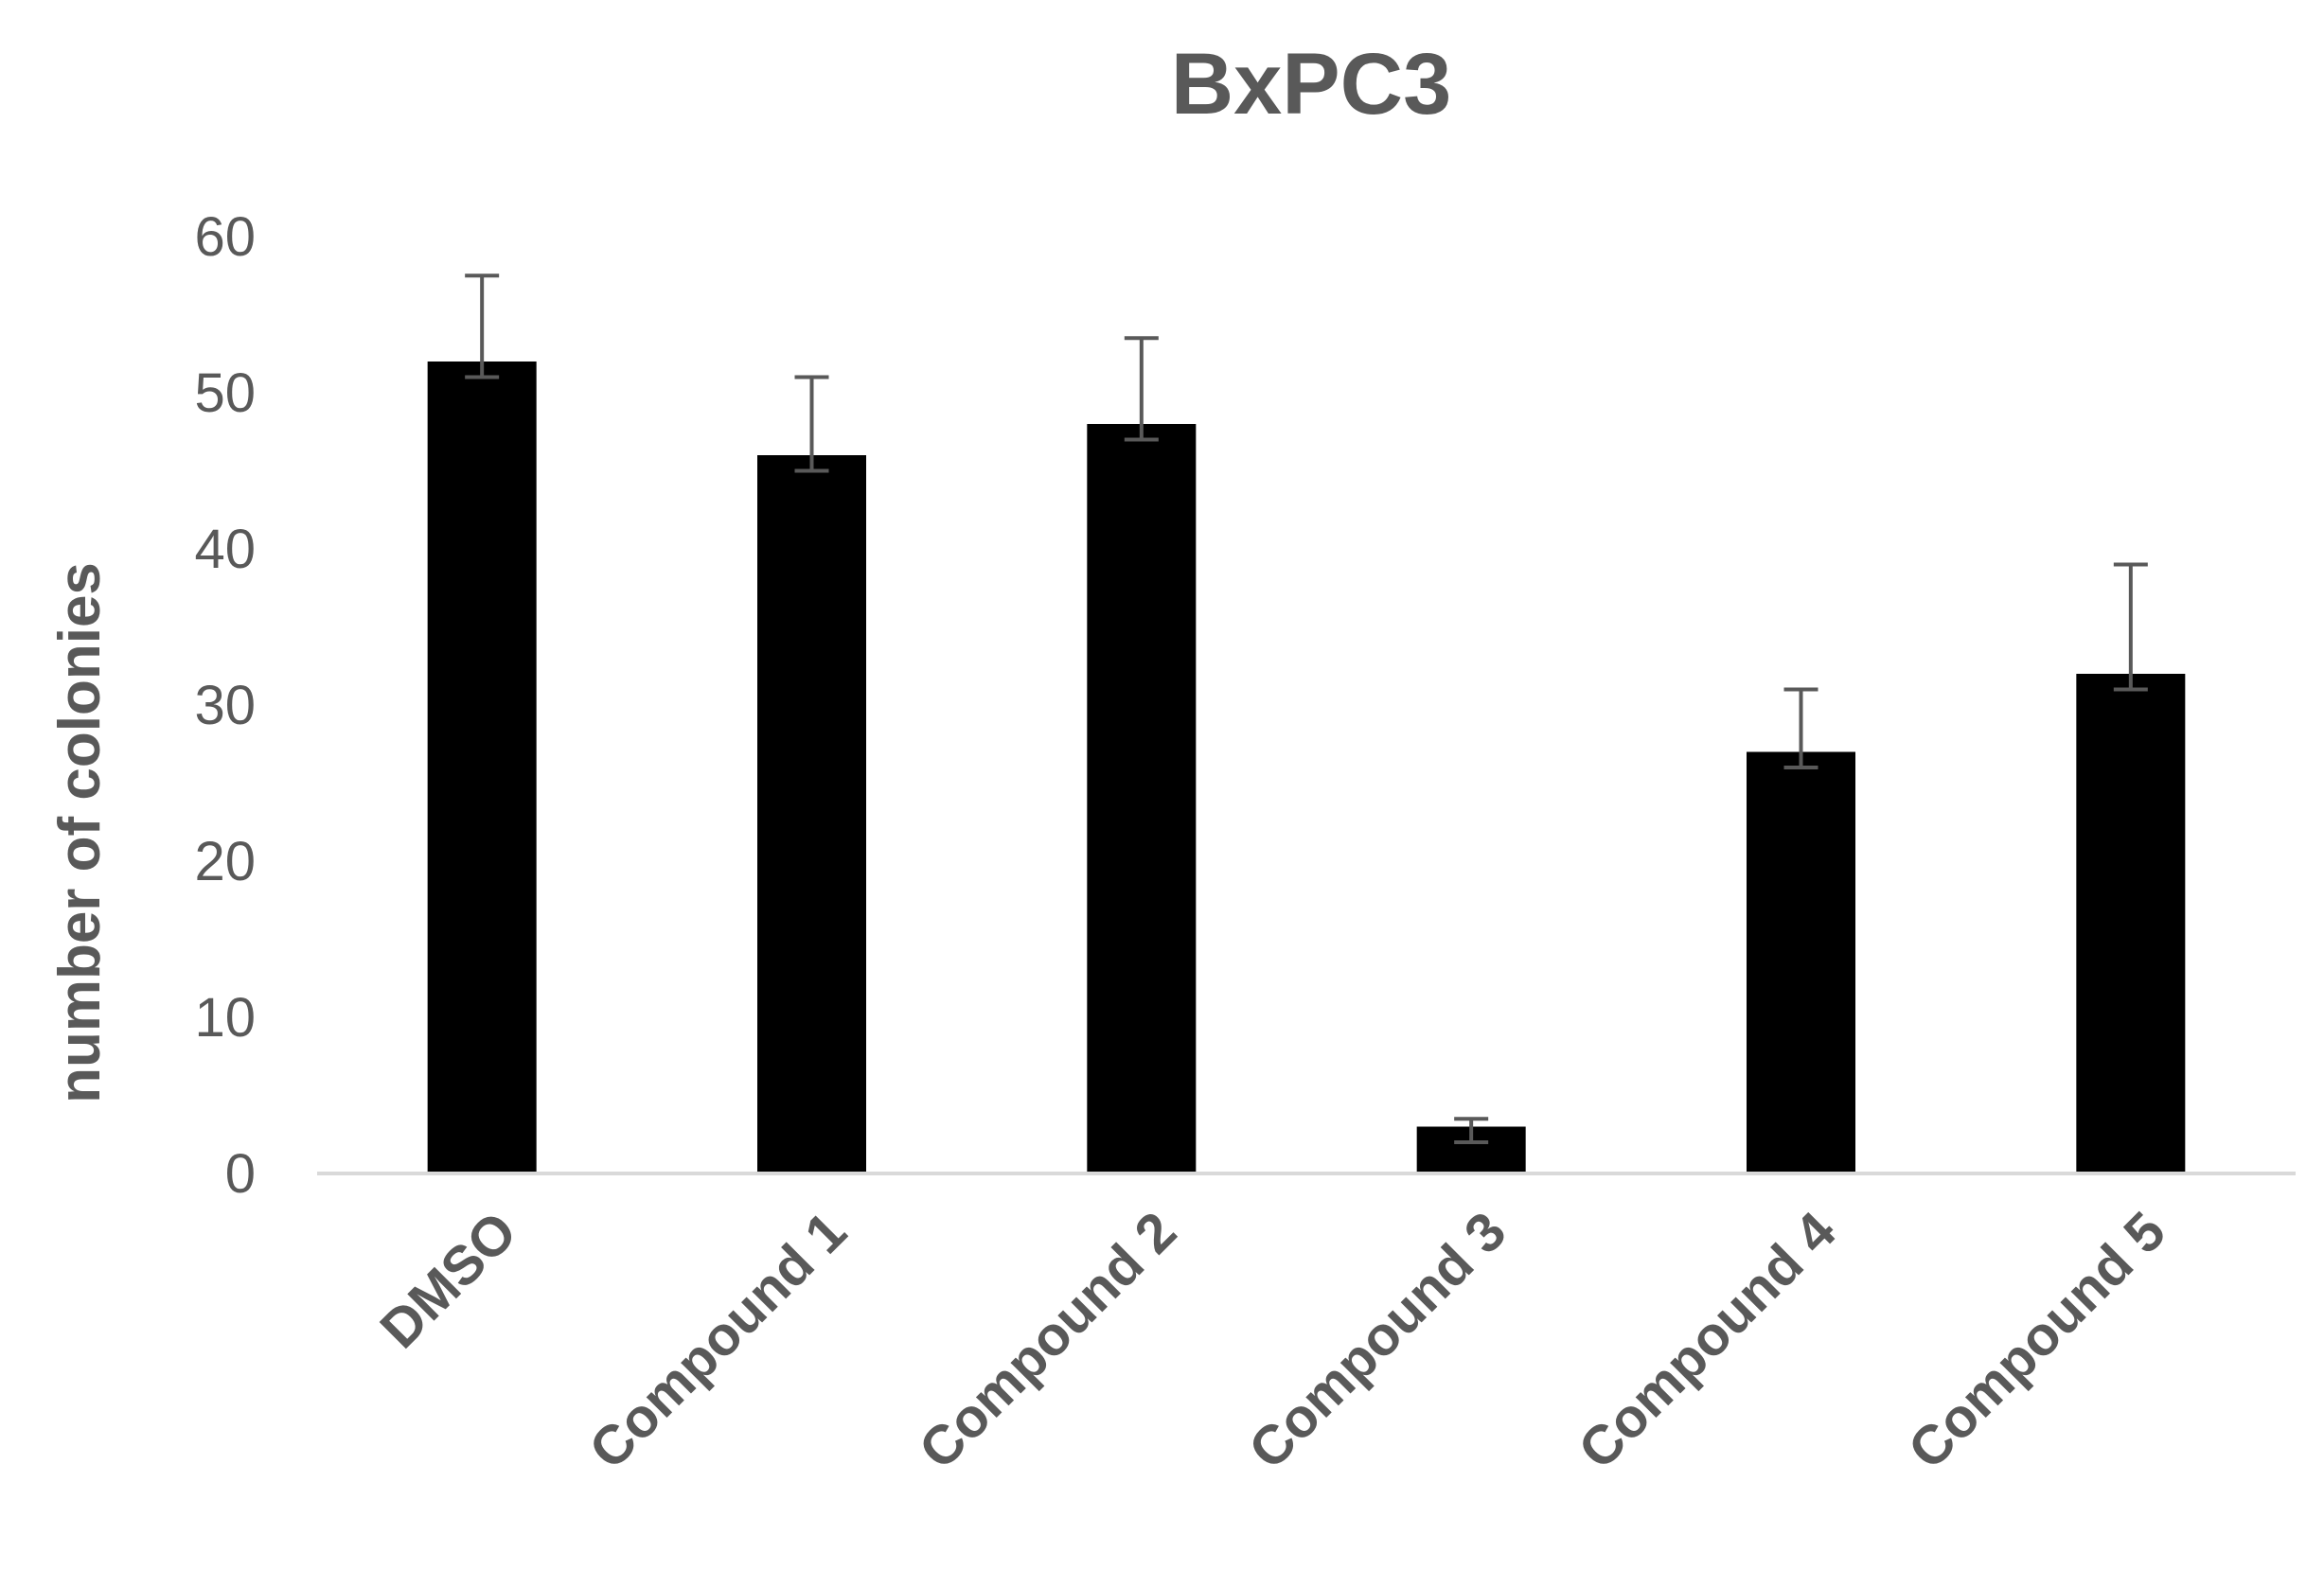 This screenshot has height=1570, width=2324. Describe the element at coordinates (225, 237) in the screenshot. I see `y-tick-label: 60` at that location.